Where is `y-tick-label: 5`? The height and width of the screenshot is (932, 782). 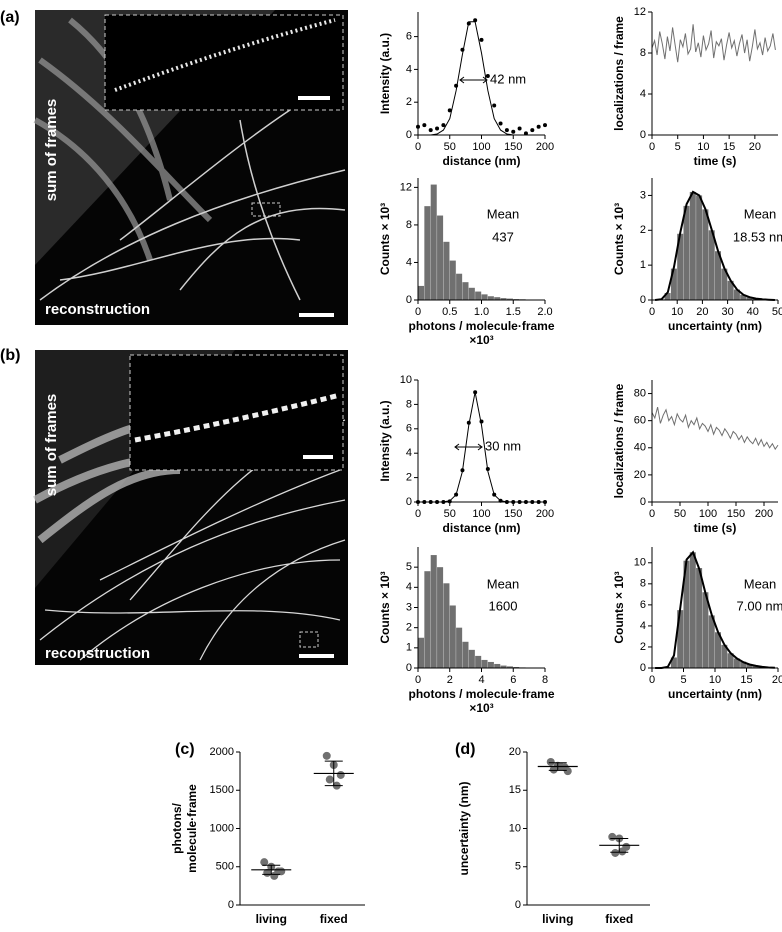 y-tick-label: 5 is located at coordinates (409, 567).